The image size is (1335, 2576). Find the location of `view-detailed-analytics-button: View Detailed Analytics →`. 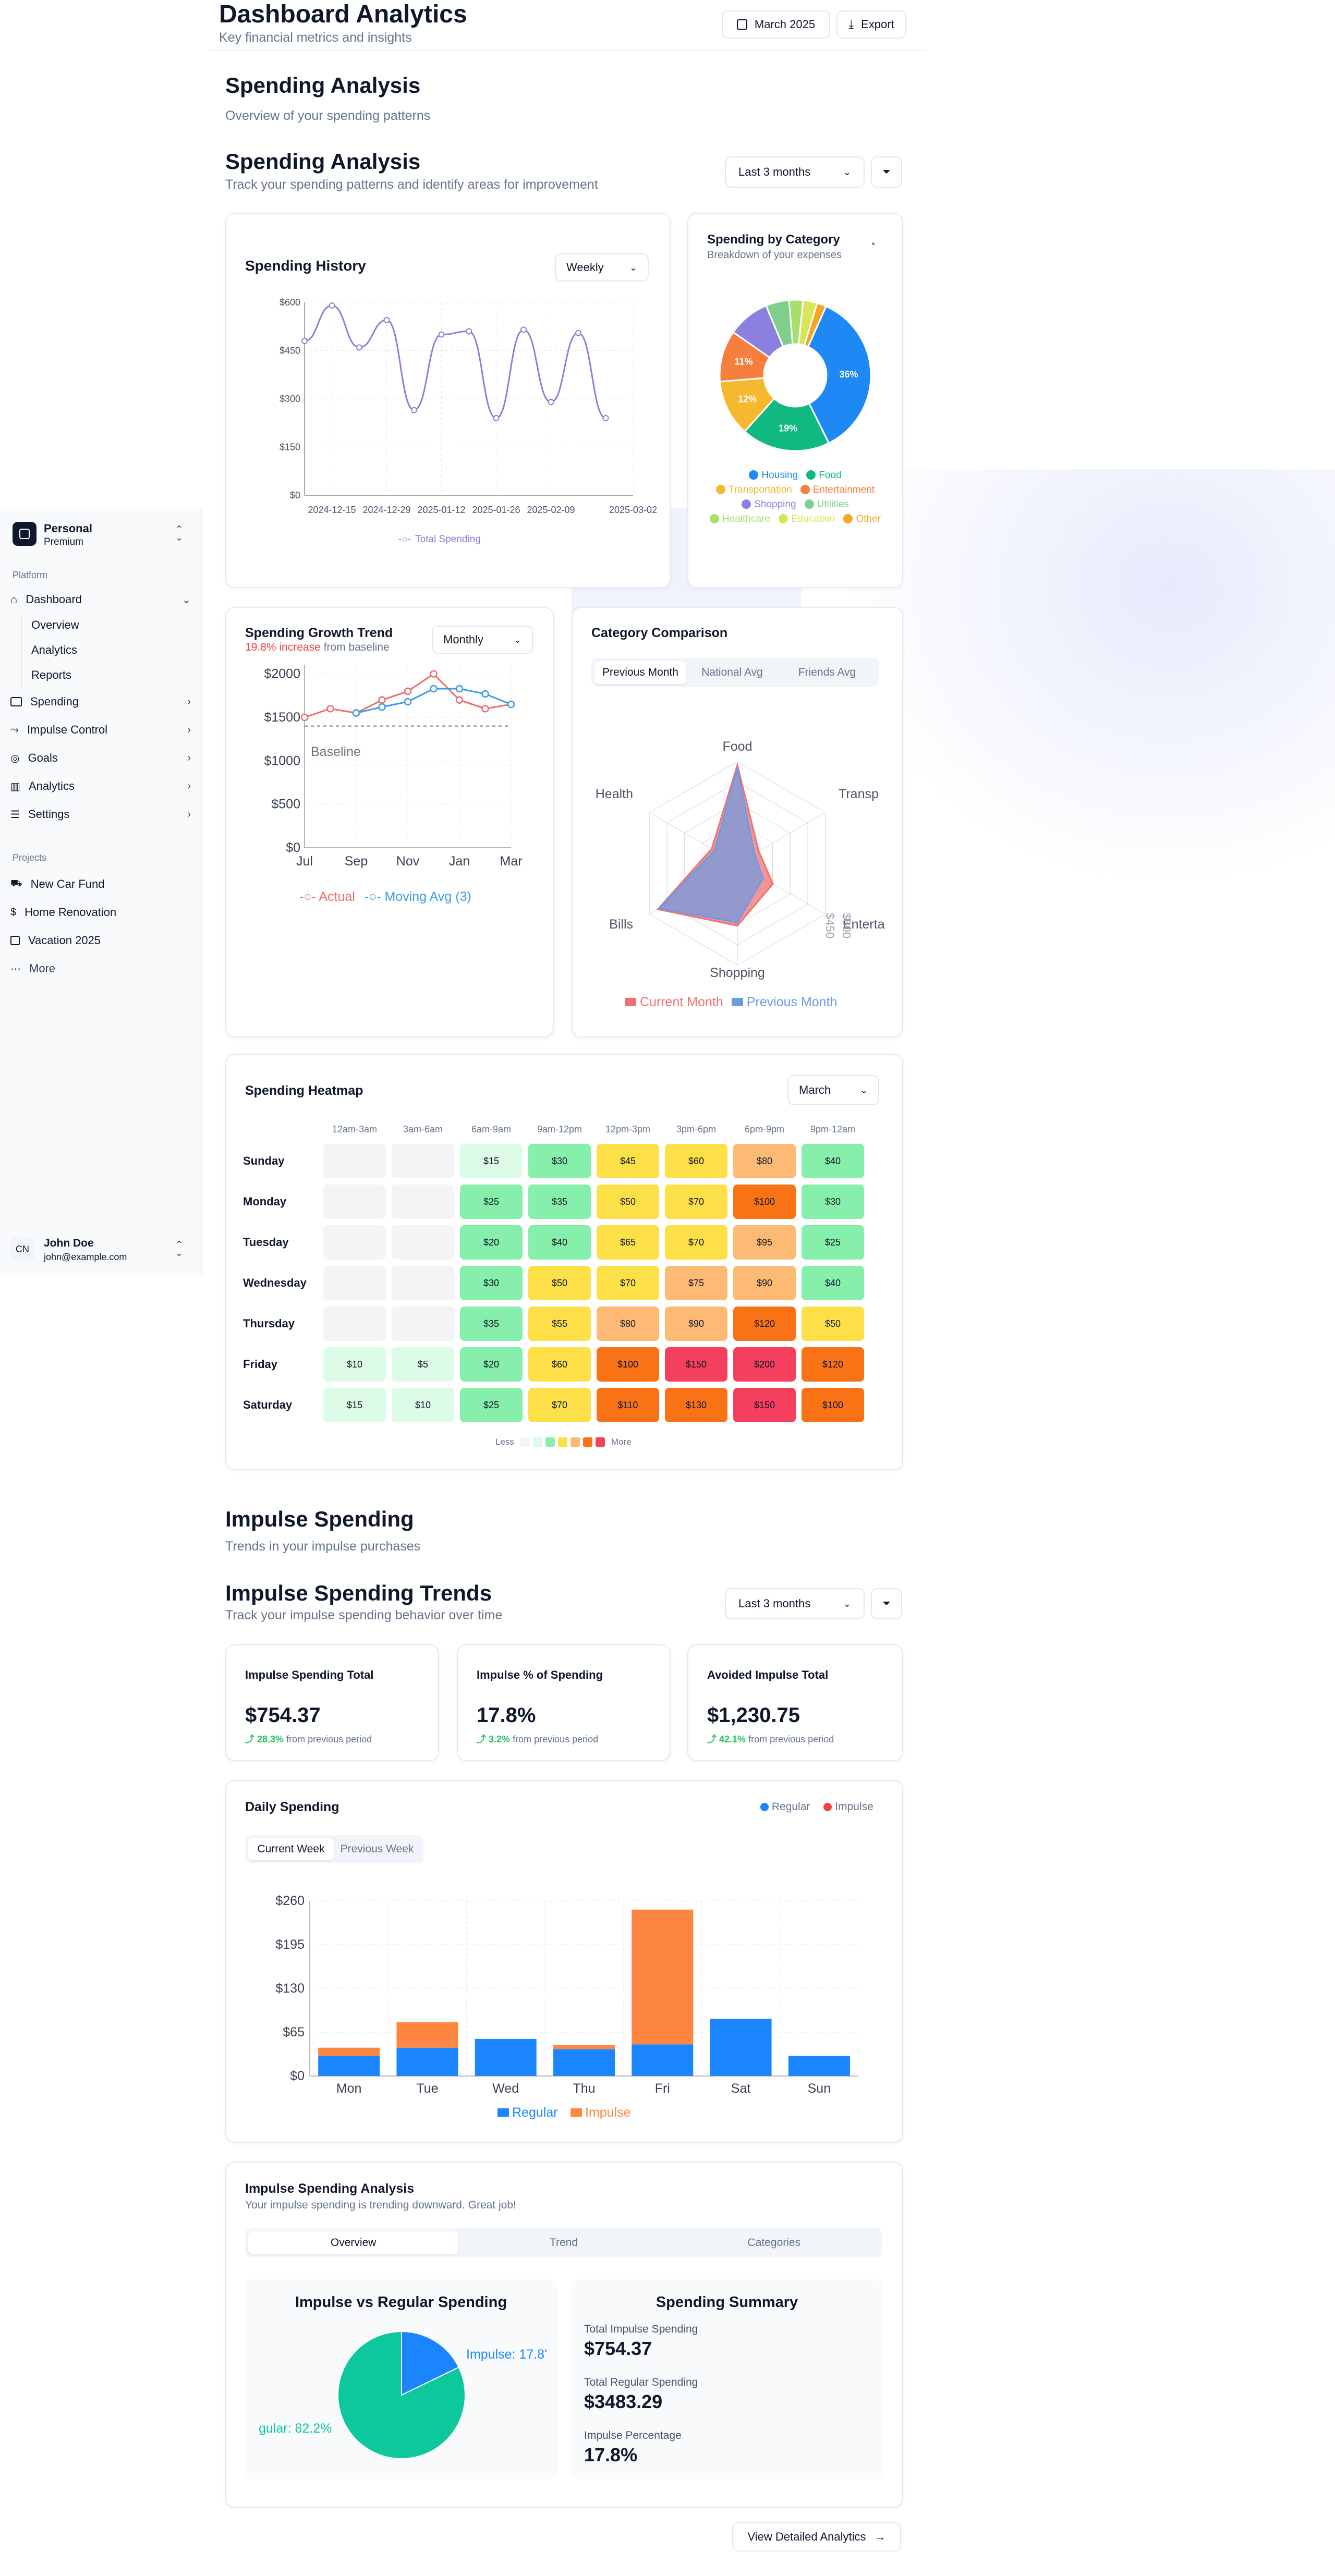

view-detailed-analytics-button: View Detailed Analytics → is located at coordinates (817, 2536).